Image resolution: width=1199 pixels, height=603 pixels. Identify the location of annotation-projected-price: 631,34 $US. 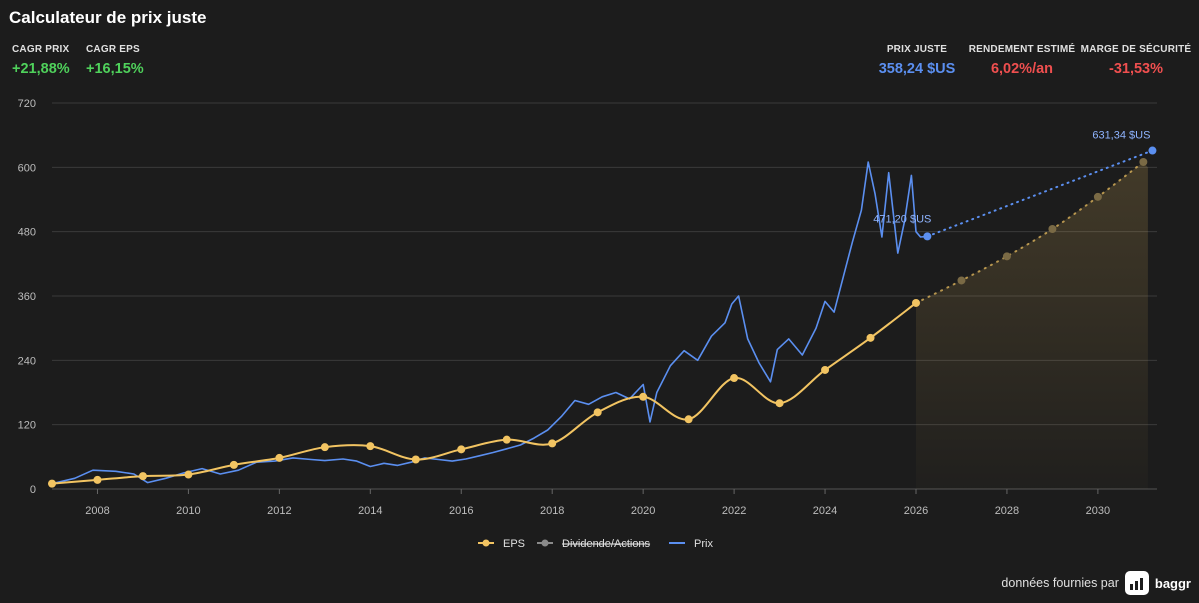
(1121, 136).